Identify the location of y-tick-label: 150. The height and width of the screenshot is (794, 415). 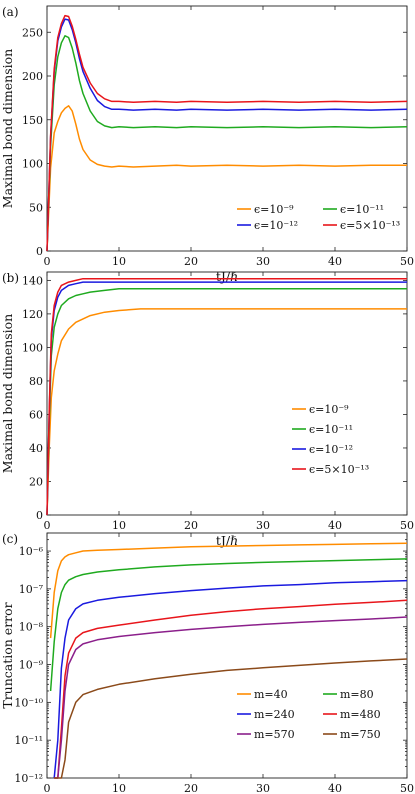
(32, 120).